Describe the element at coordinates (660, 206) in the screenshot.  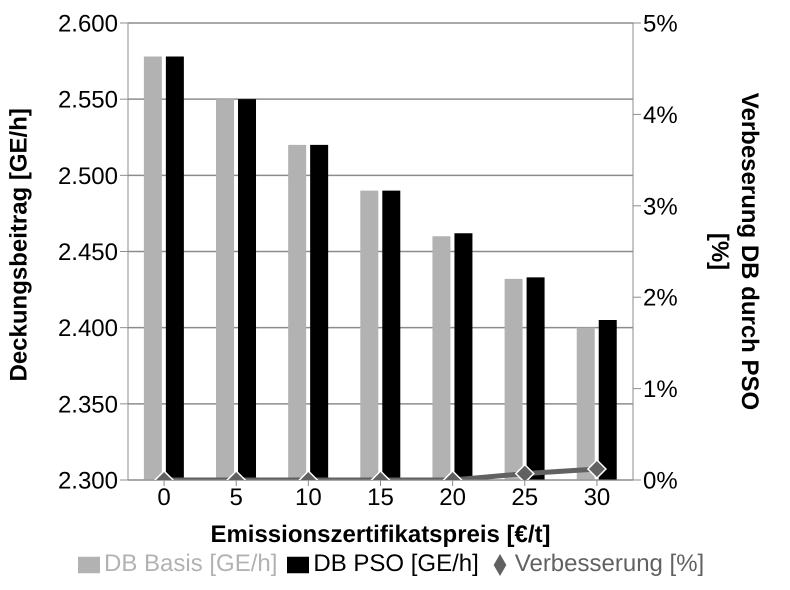
I see `y2-tick-label: 3%` at that location.